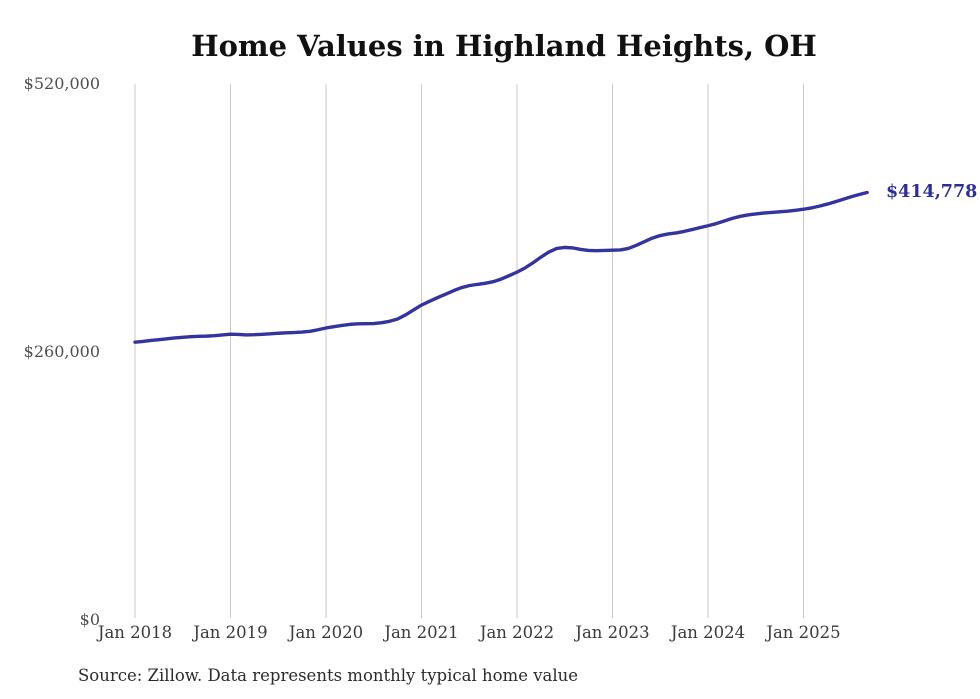 This screenshot has width=980, height=699. What do you see at coordinates (61, 83) in the screenshot?
I see `y-tick-label: $520,000` at bounding box center [61, 83].